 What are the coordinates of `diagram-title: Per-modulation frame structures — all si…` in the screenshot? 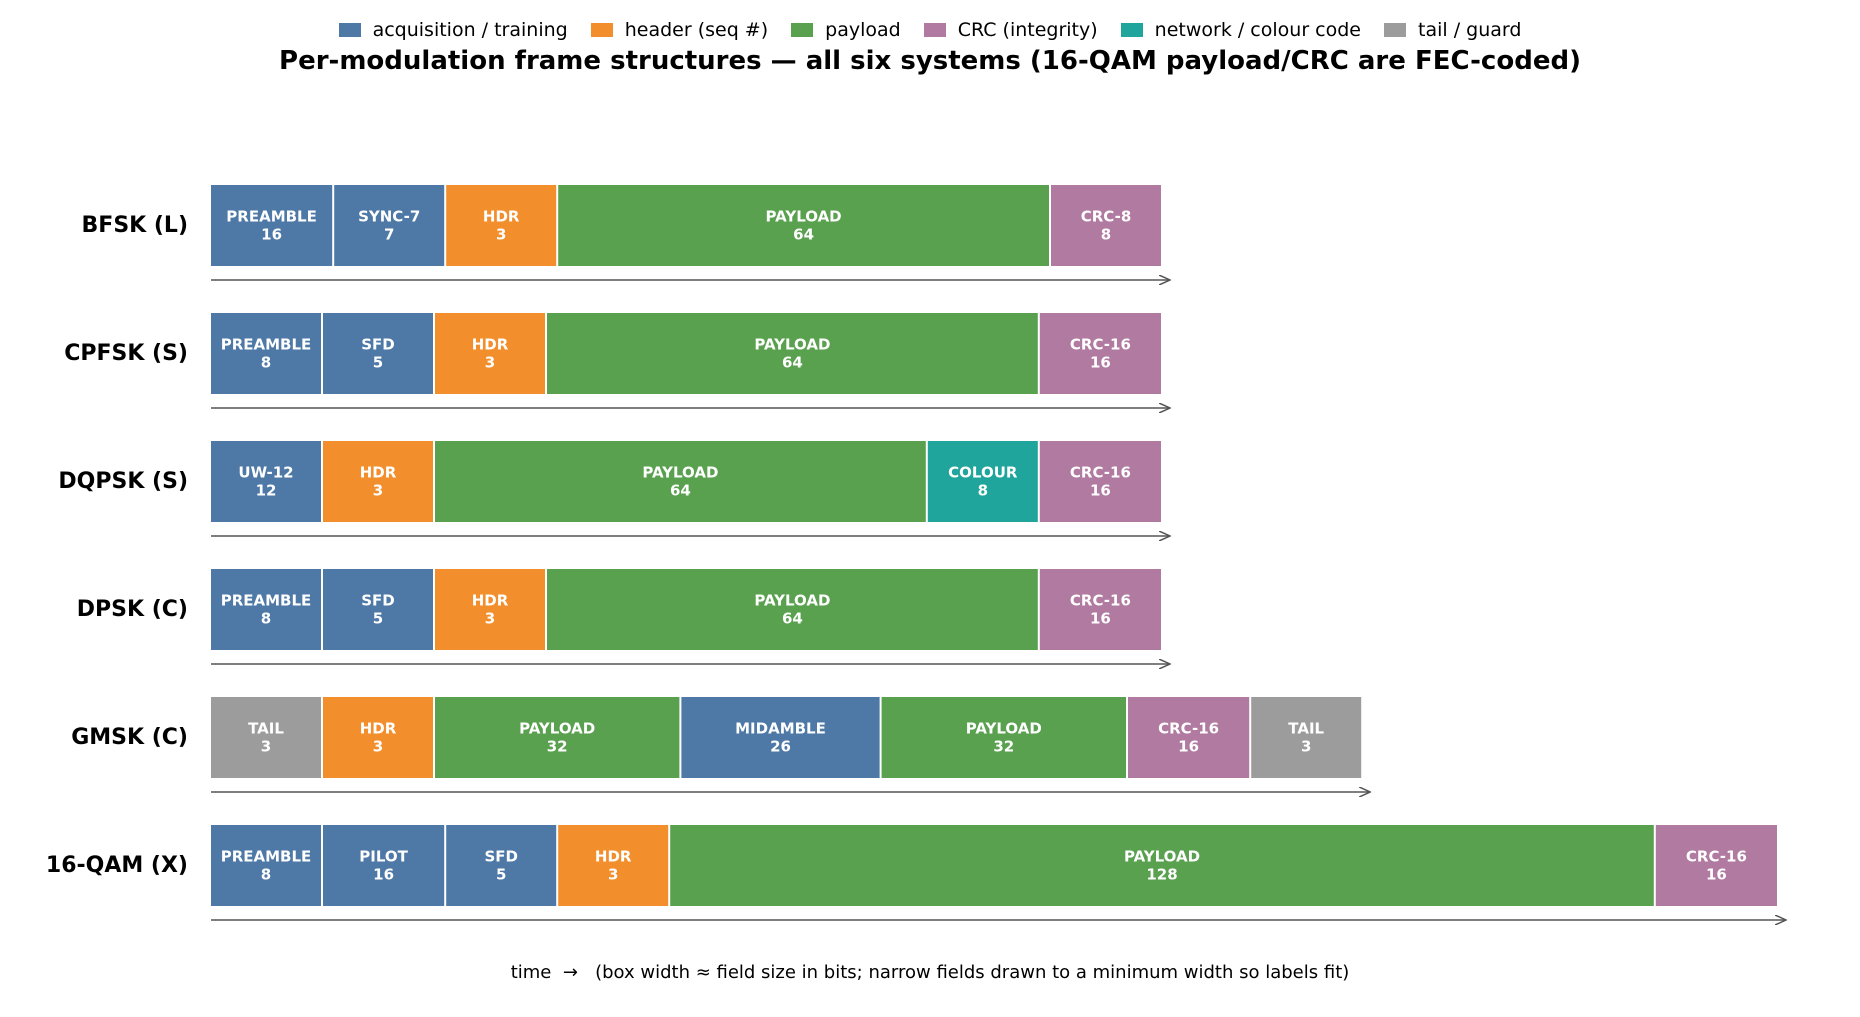 It's located at (930, 61).